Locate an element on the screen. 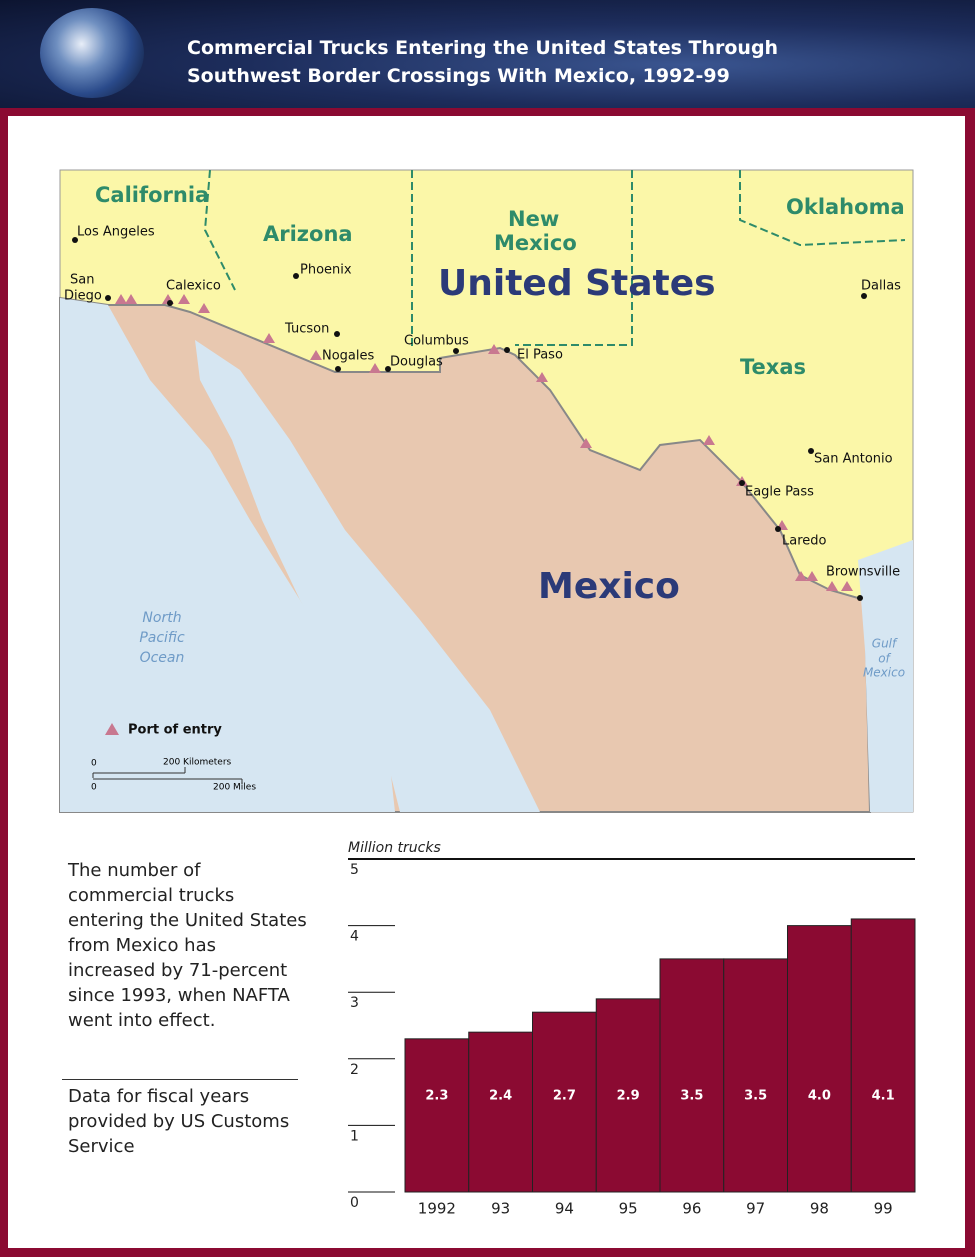  state-borders is located at coordinates (554, 258).